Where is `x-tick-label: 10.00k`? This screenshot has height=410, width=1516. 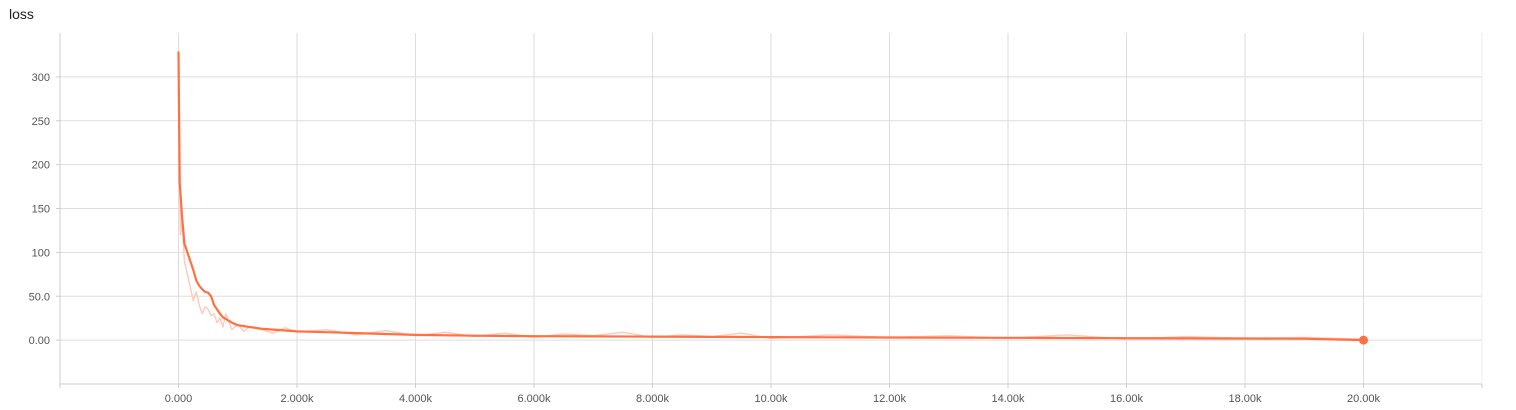 x-tick-label: 10.00k is located at coordinates (771, 399).